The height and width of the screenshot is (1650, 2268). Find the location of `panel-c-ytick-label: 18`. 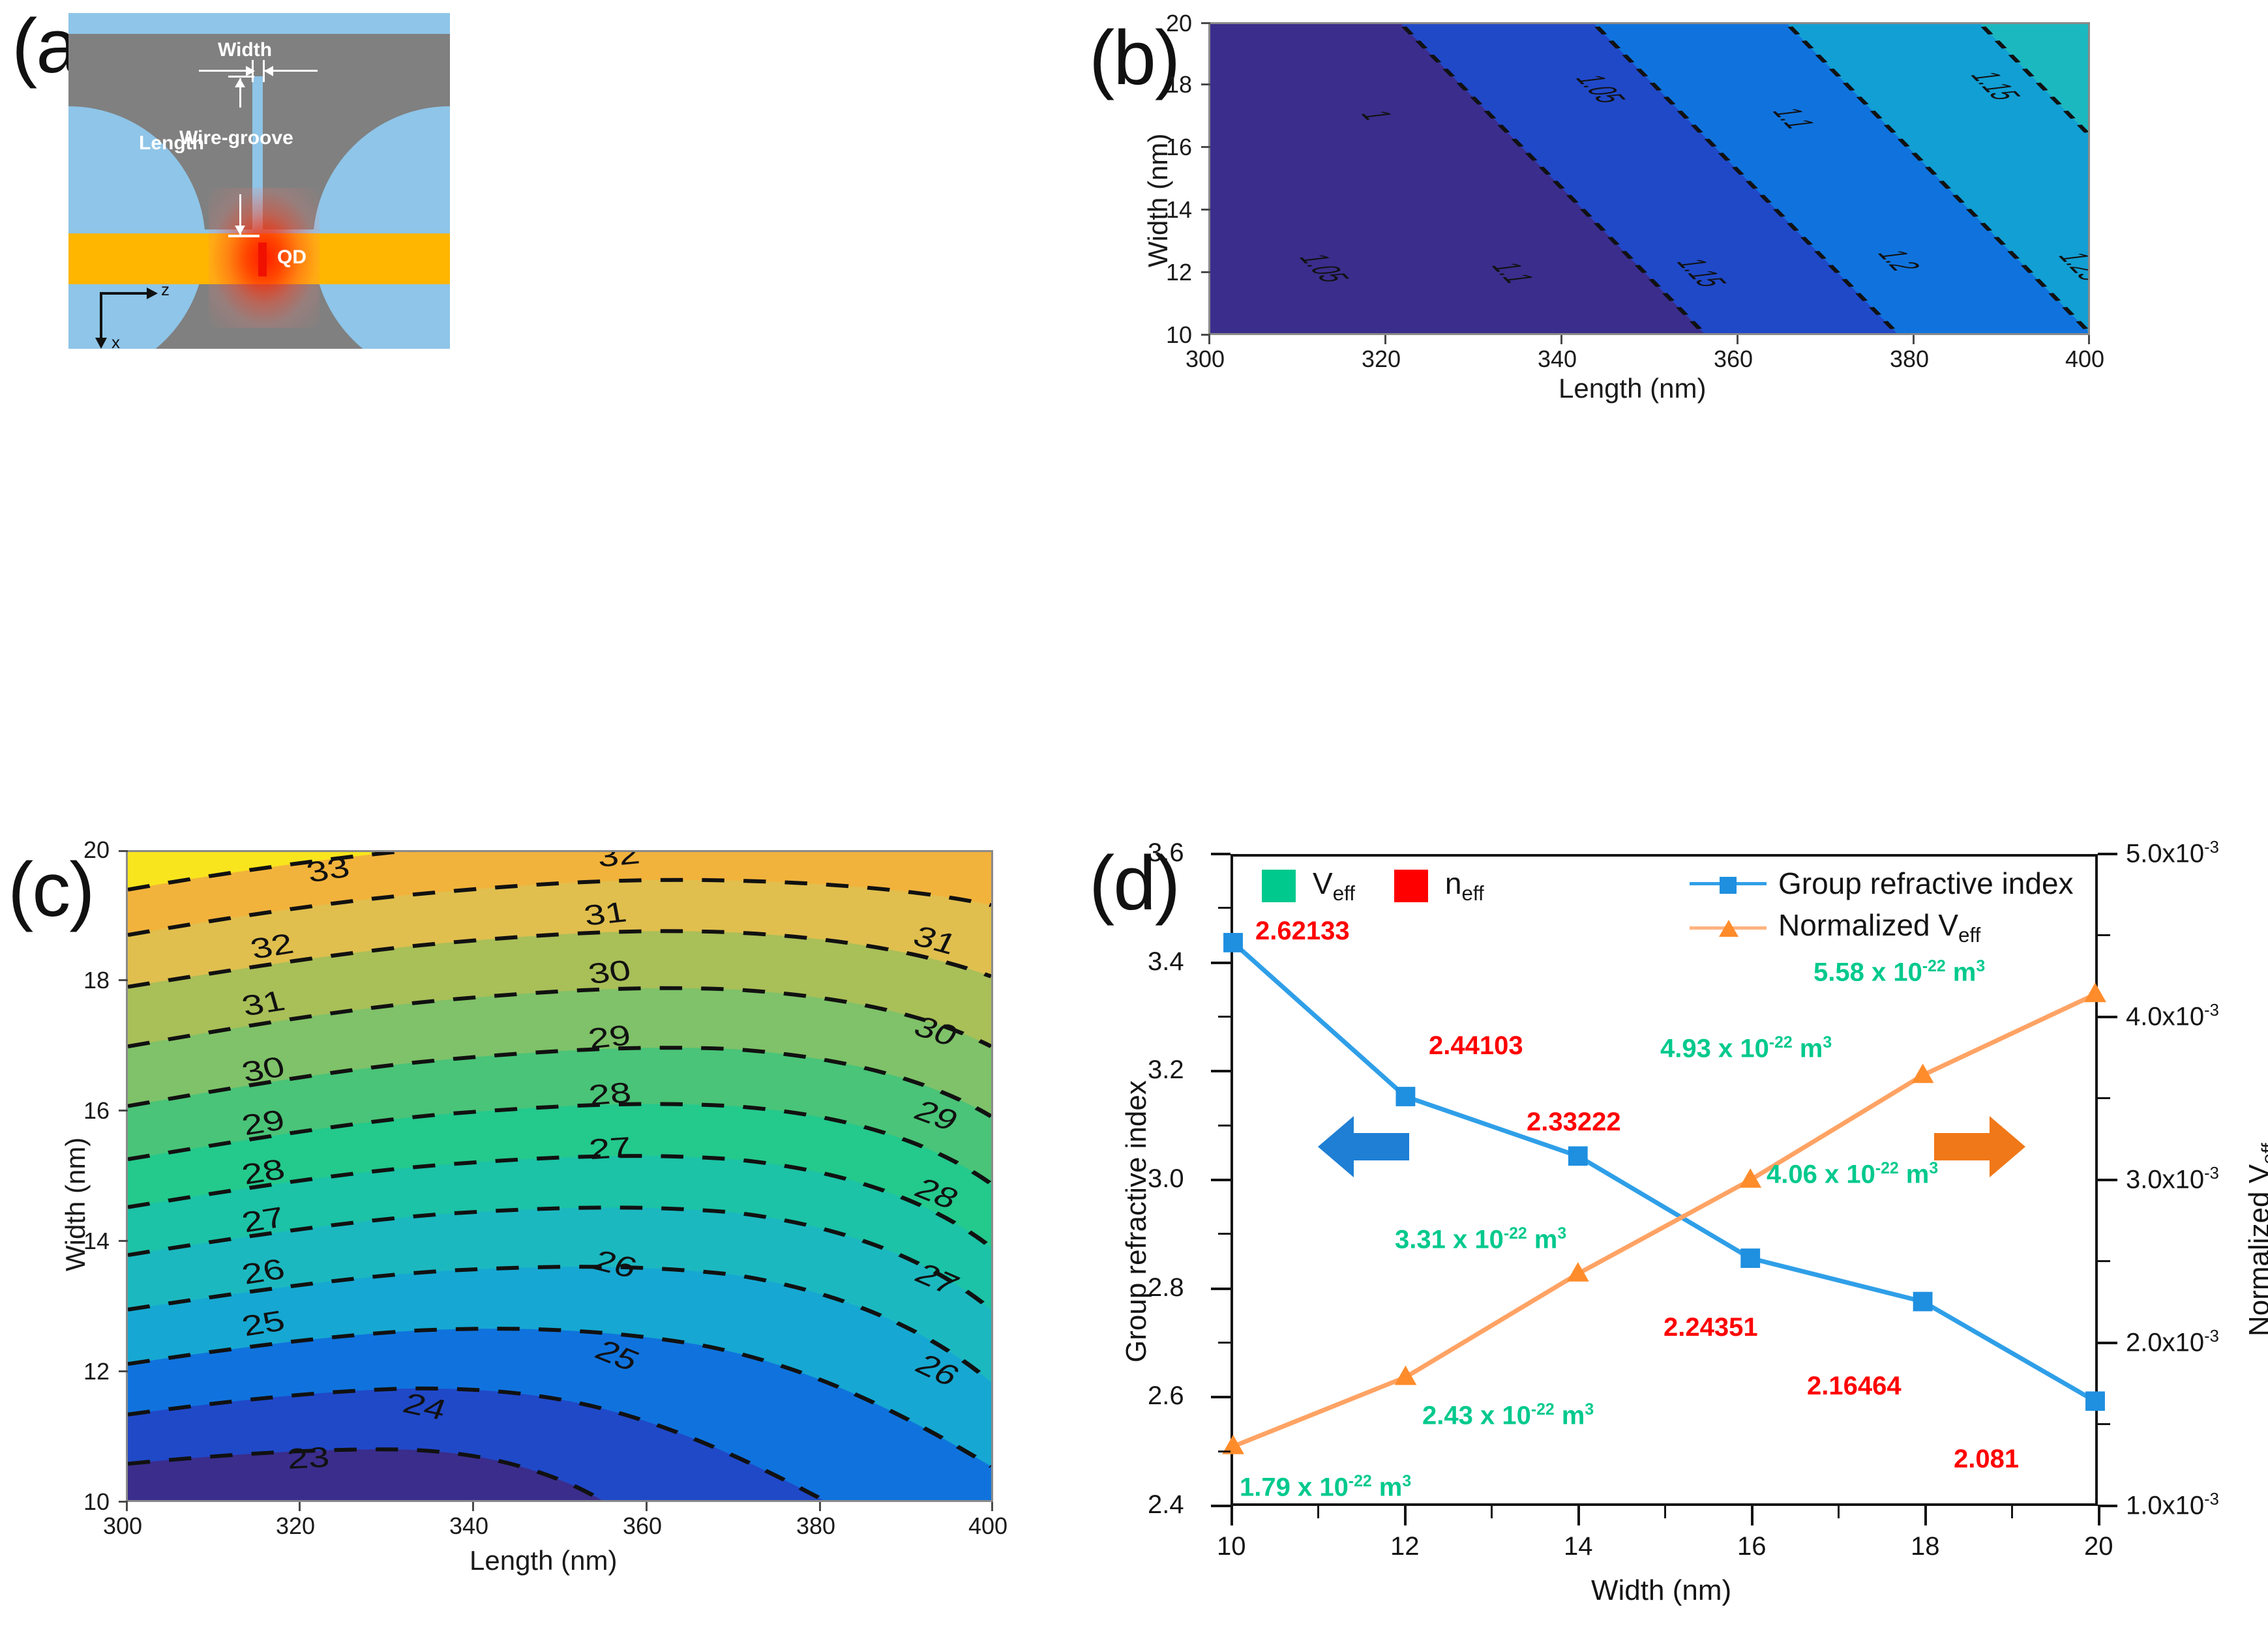

panel-c-ytick-label: 18 is located at coordinates (96, 980).